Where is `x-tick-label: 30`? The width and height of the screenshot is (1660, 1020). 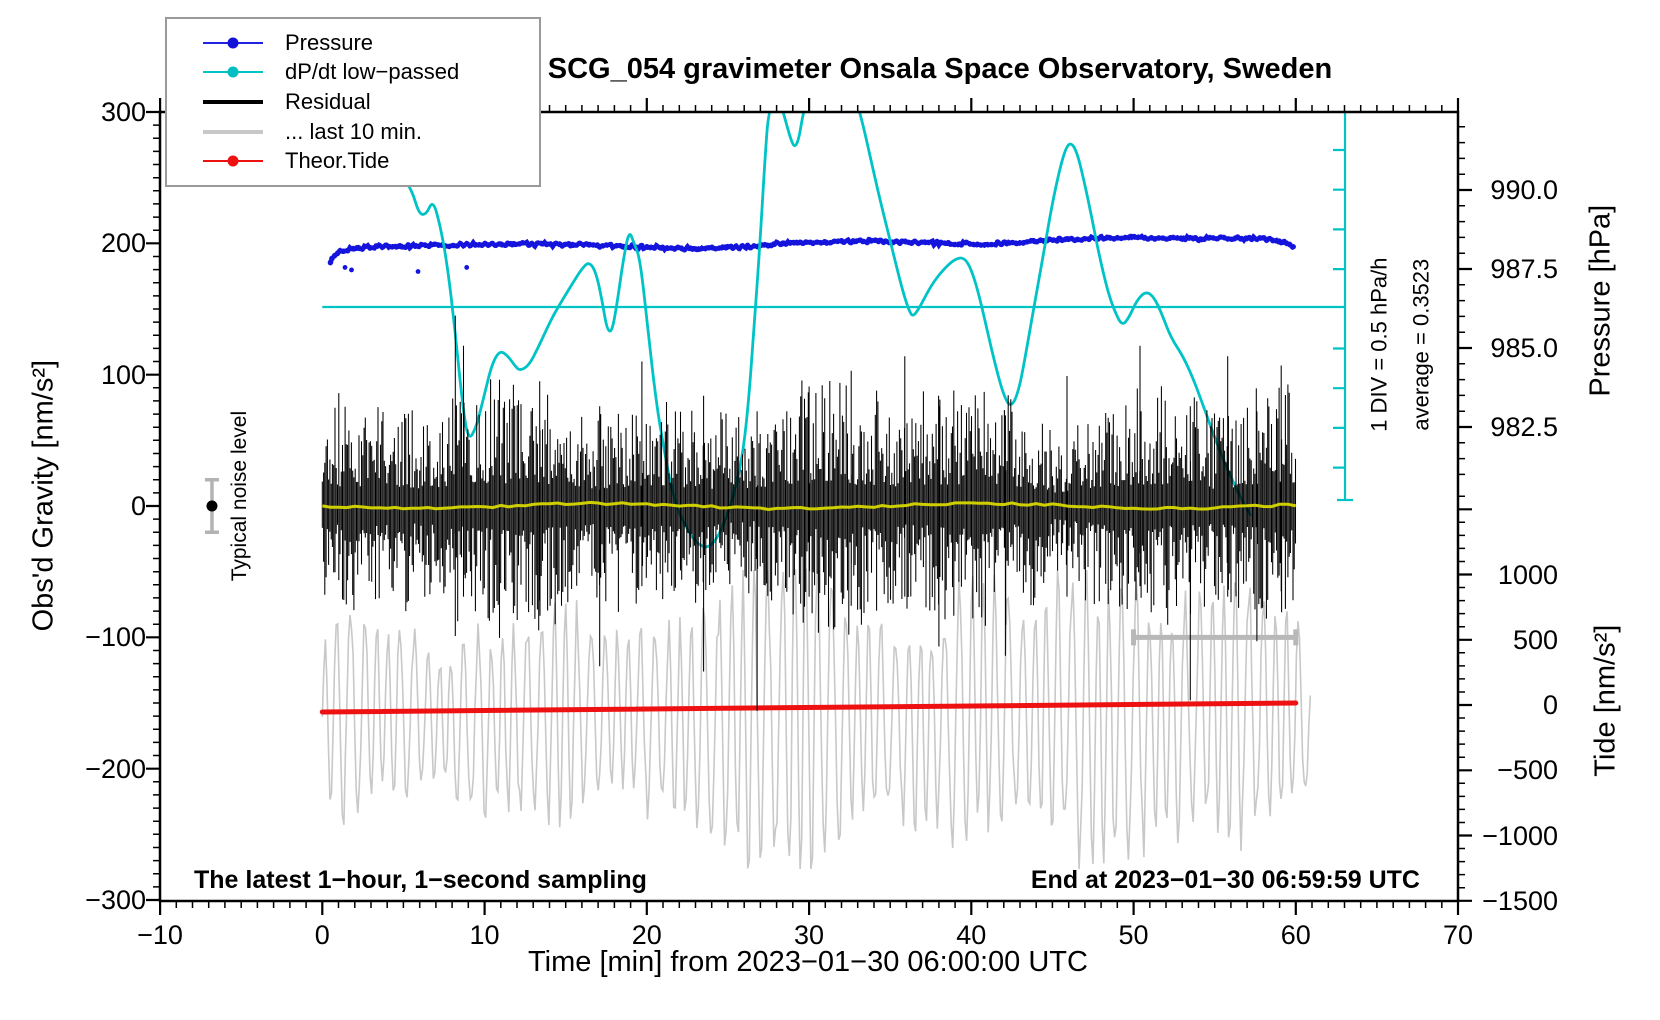 x-tick-label: 30 is located at coordinates (809, 935).